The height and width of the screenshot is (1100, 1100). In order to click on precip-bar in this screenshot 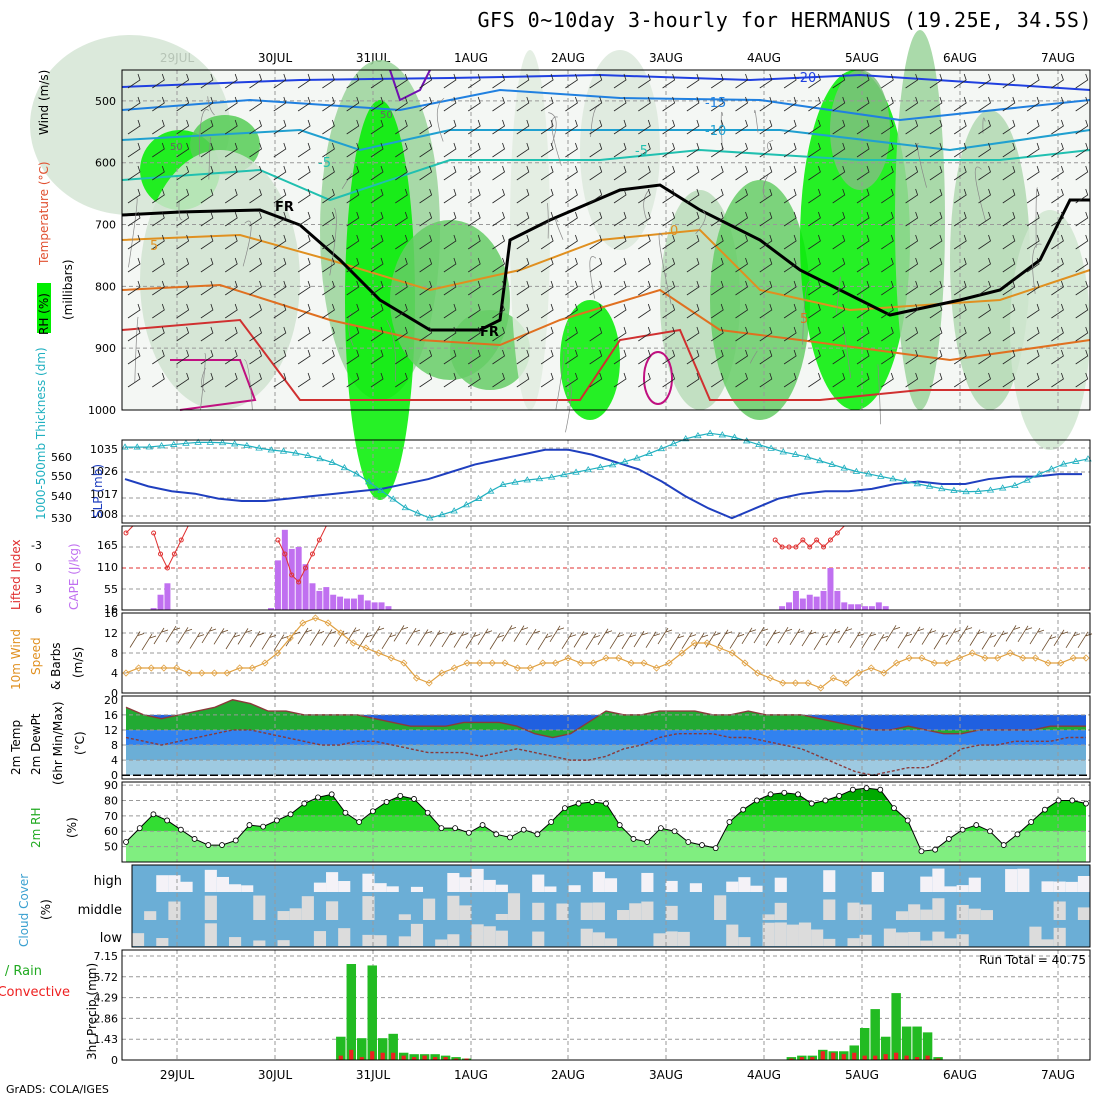, I will do `click(351, 1012)`.